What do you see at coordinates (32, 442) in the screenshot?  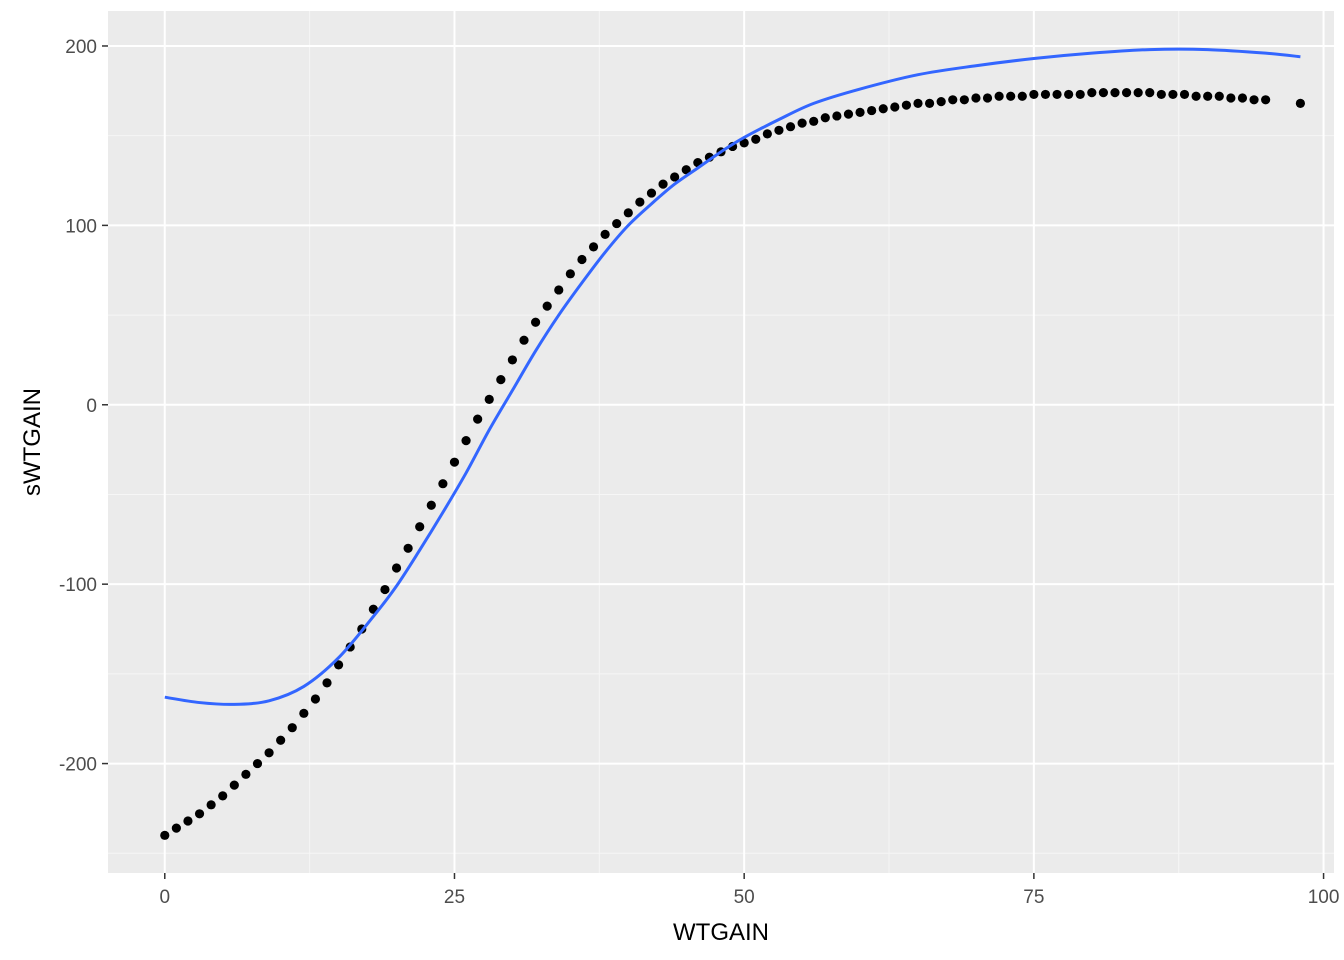 I see `y-axis-title: sWTGAIN` at bounding box center [32, 442].